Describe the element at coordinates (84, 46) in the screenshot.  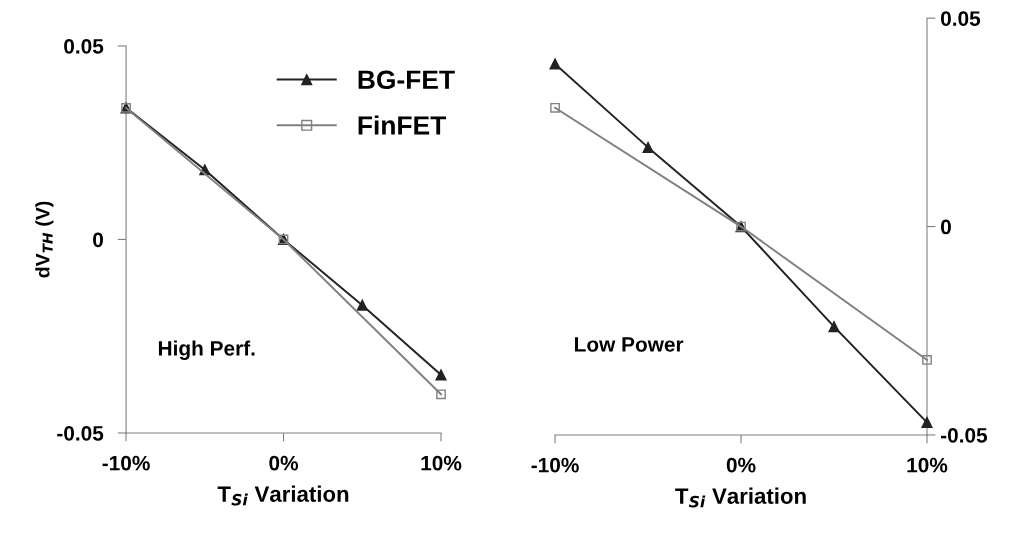
I see `y-tick-label: 0.05` at that location.